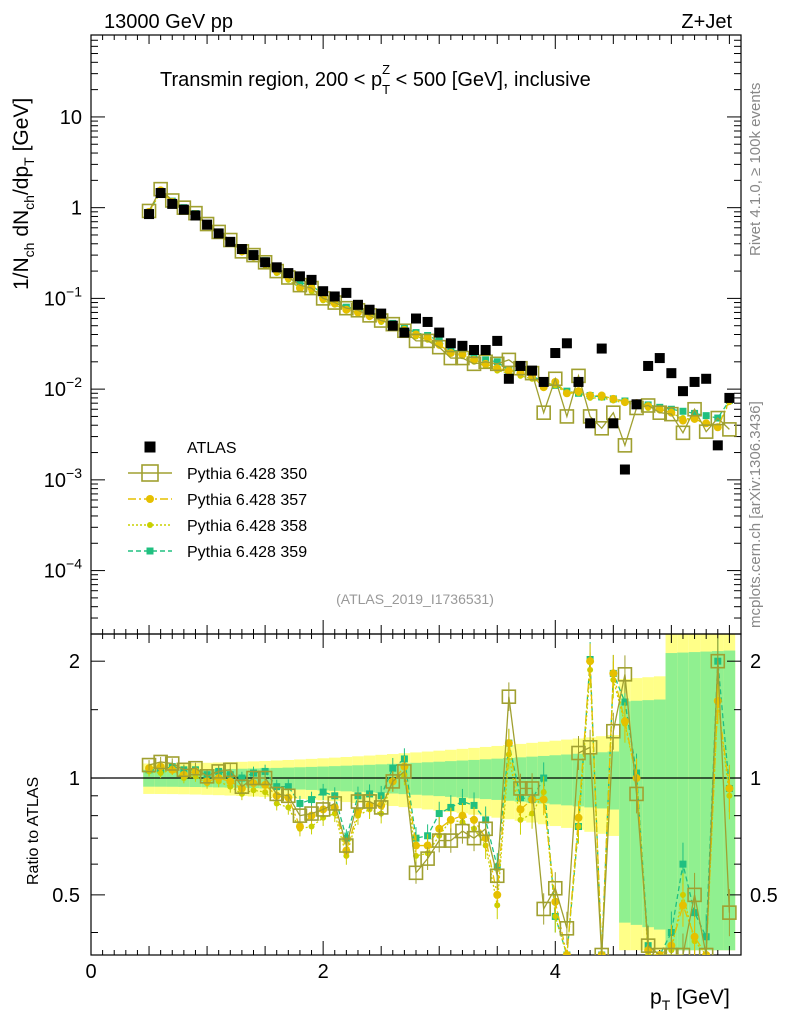 The width and height of the screenshot is (786, 1024). I want to click on y-tick-label: 10−3, so click(63, 478).